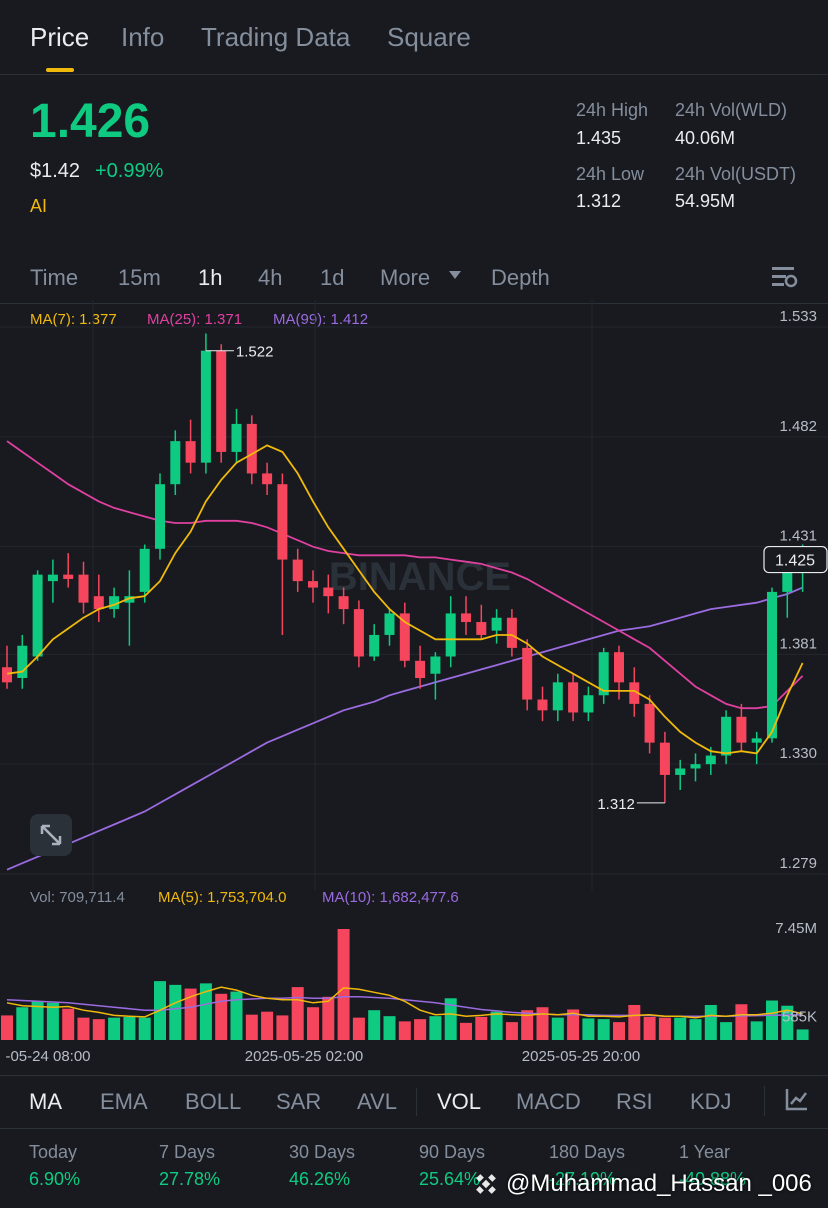 This screenshot has height=1208, width=828. Describe the element at coordinates (47, 1056) in the screenshot. I see `x-tick-label: -05-24 08:00` at that location.